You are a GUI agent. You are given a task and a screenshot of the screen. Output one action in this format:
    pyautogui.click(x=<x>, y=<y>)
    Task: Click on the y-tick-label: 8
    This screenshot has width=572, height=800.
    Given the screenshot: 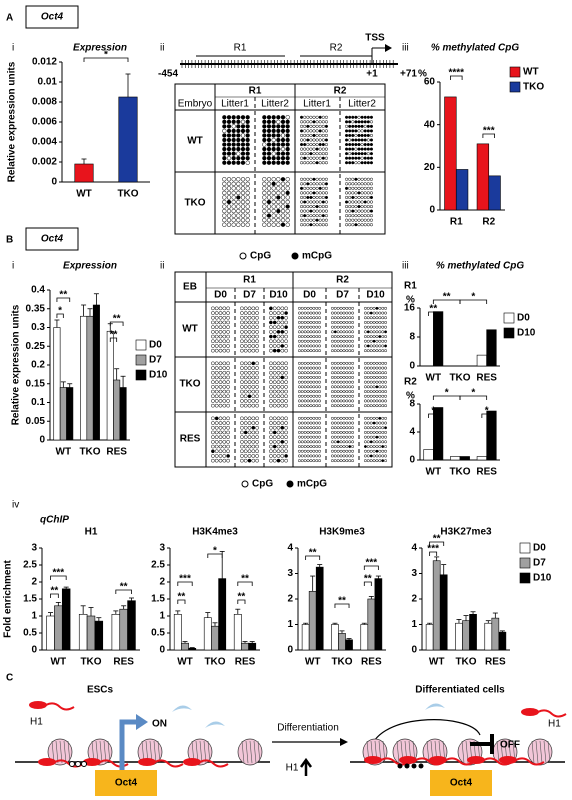 What is the action you would take?
    pyautogui.click(x=412, y=404)
    